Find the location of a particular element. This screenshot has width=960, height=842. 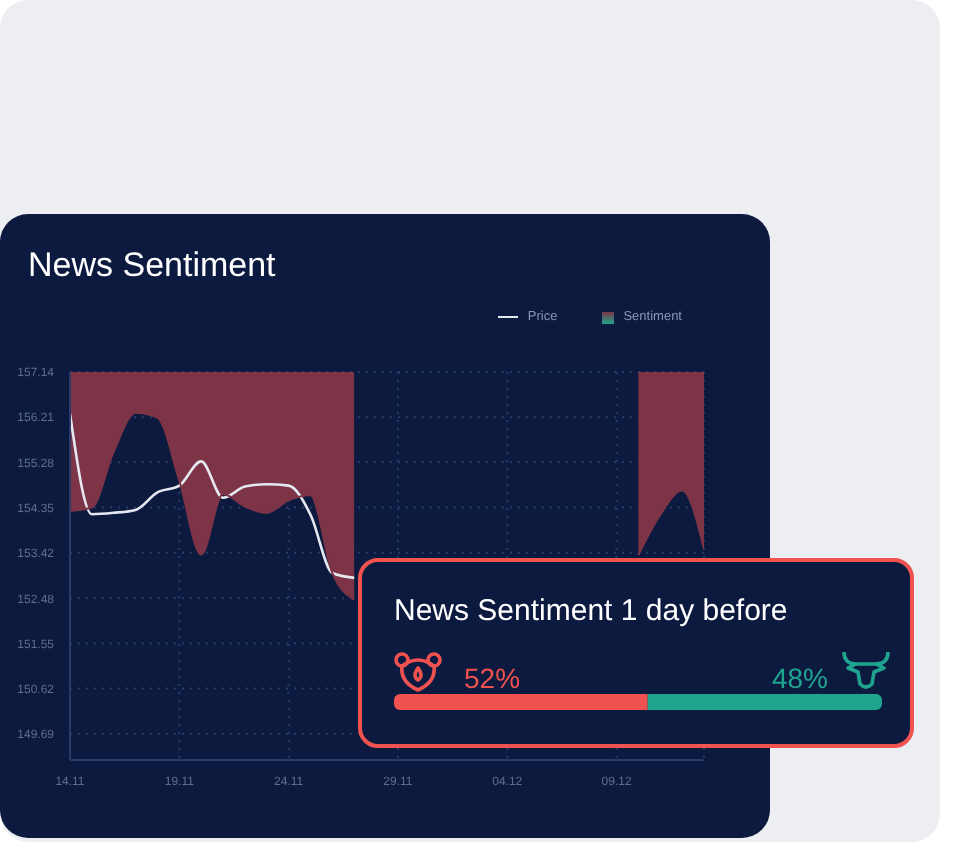

chart-title: News Sentiment 1 day before is located at coordinates (591, 611).